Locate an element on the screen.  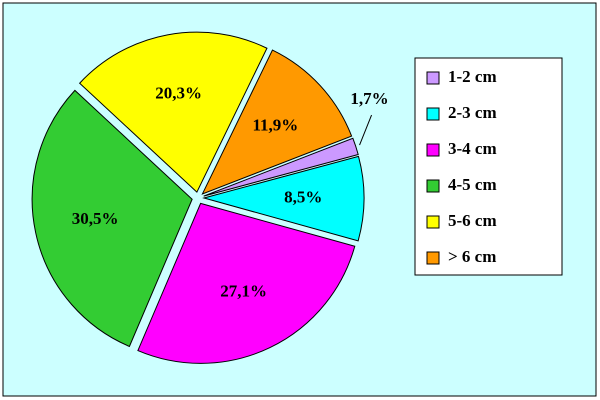
legend-label: 5-6 cm is located at coordinates (472, 220).